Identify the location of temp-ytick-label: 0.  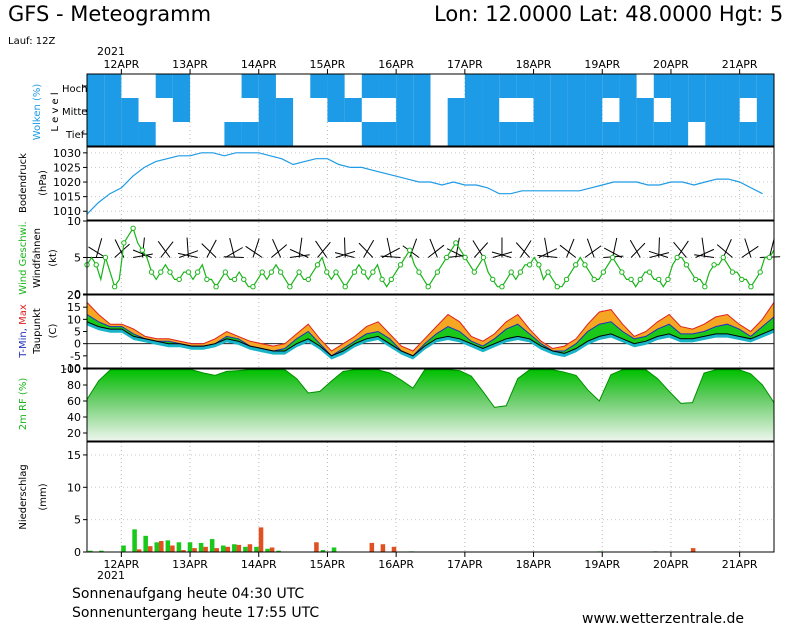
(77, 344).